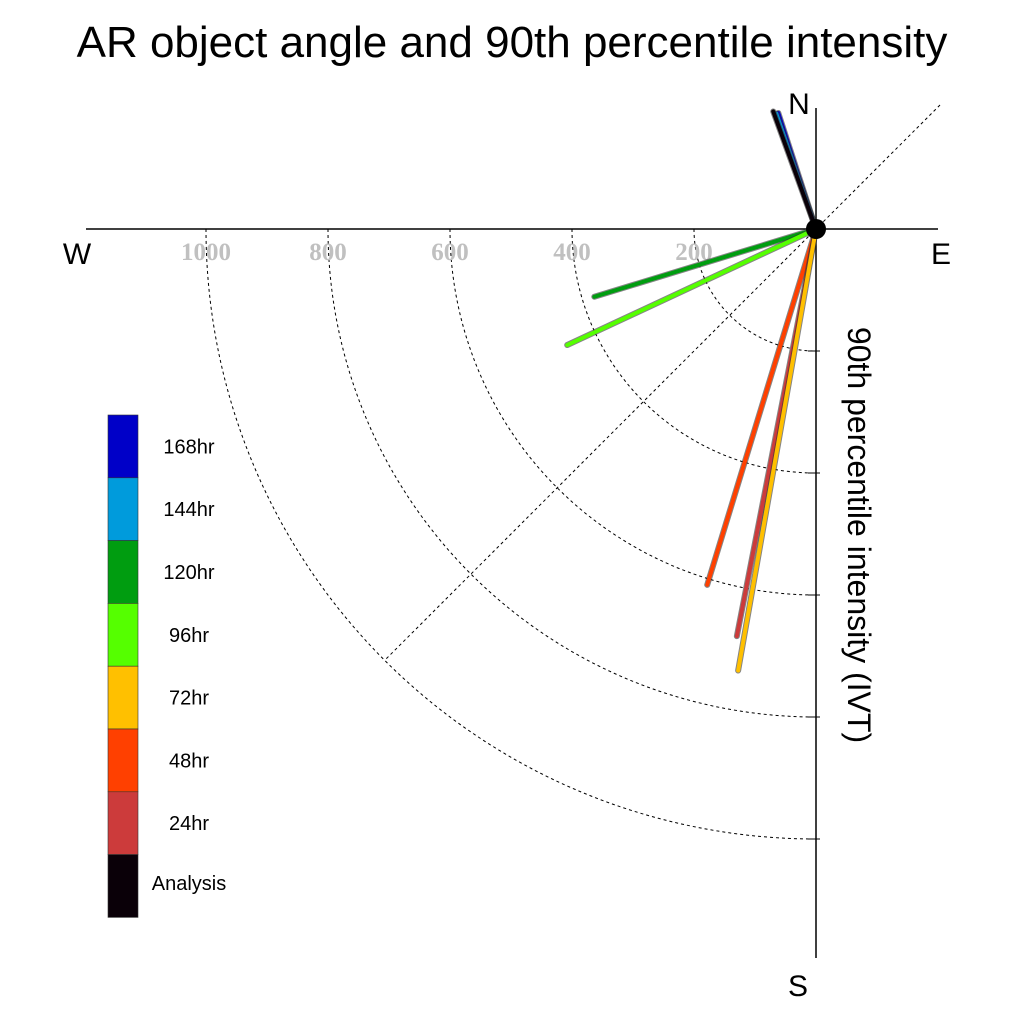 The image size is (1024, 1024). I want to click on legend-swatch-48hr, so click(123, 760).